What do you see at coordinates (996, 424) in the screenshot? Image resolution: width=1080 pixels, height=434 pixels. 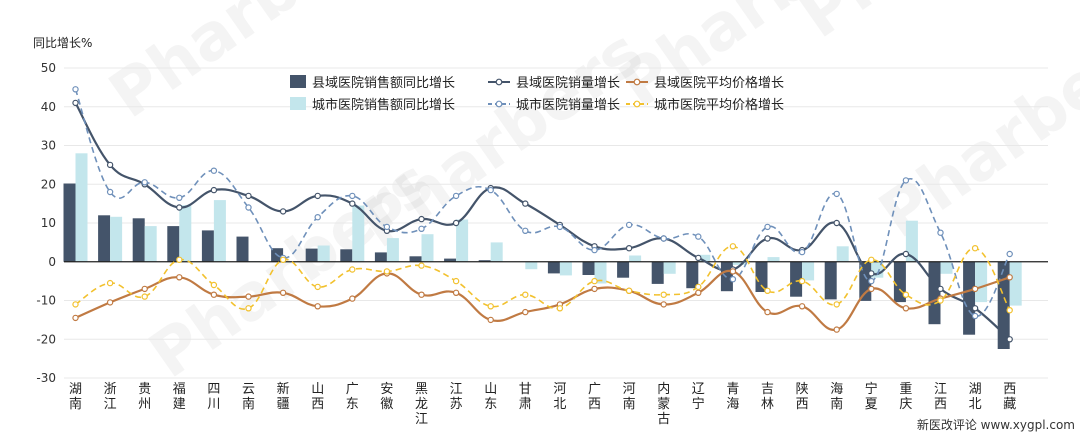 I see `footer-text: 新医改评论 www.xygpl.com` at bounding box center [996, 424].